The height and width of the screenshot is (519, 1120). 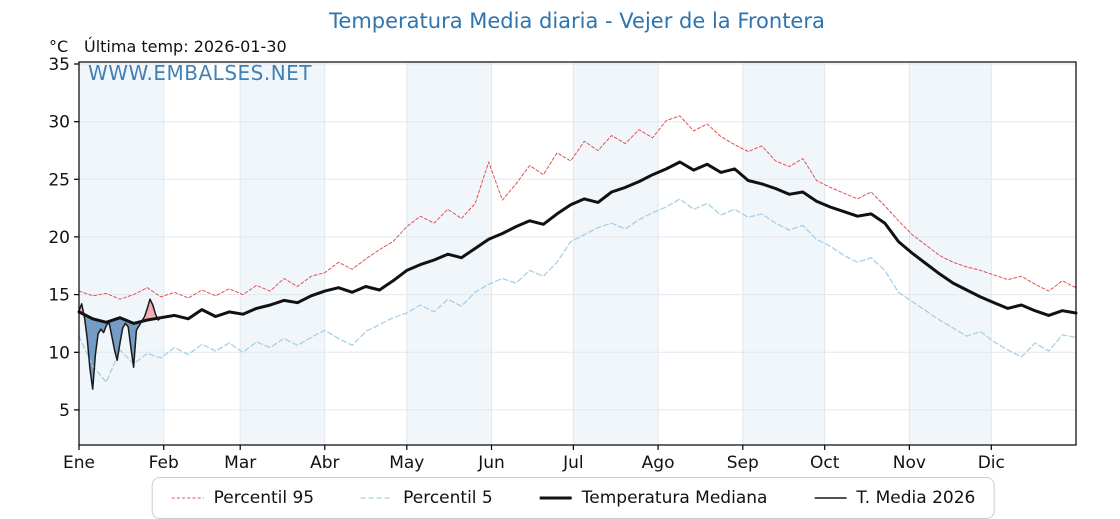 What do you see at coordinates (991, 463) in the screenshot?
I see `x-tick-label: Dic` at bounding box center [991, 463].